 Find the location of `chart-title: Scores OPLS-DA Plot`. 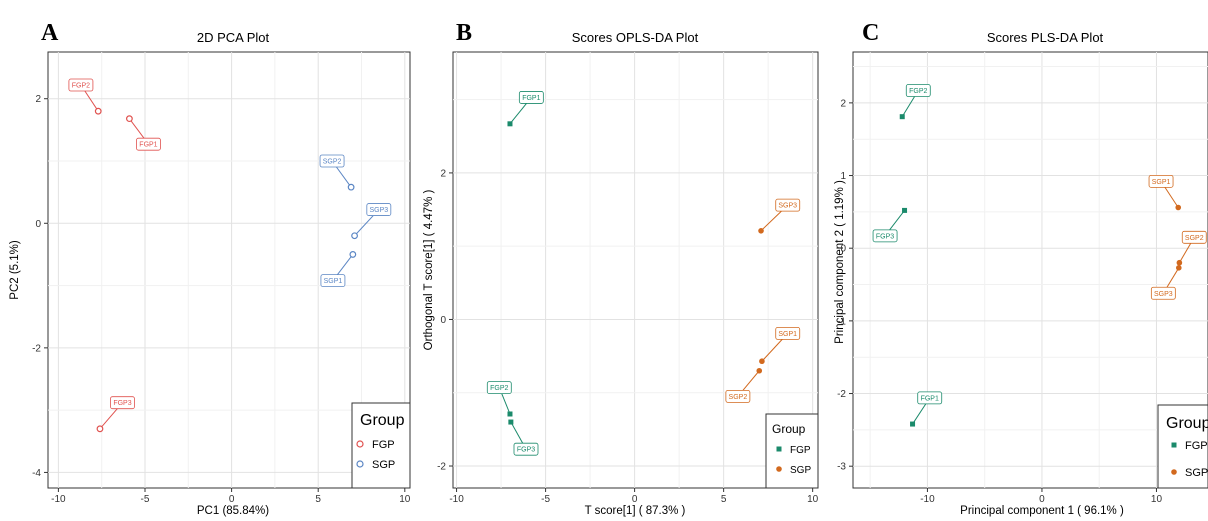

chart-title: Scores OPLS-DA Plot is located at coordinates (635, 37).